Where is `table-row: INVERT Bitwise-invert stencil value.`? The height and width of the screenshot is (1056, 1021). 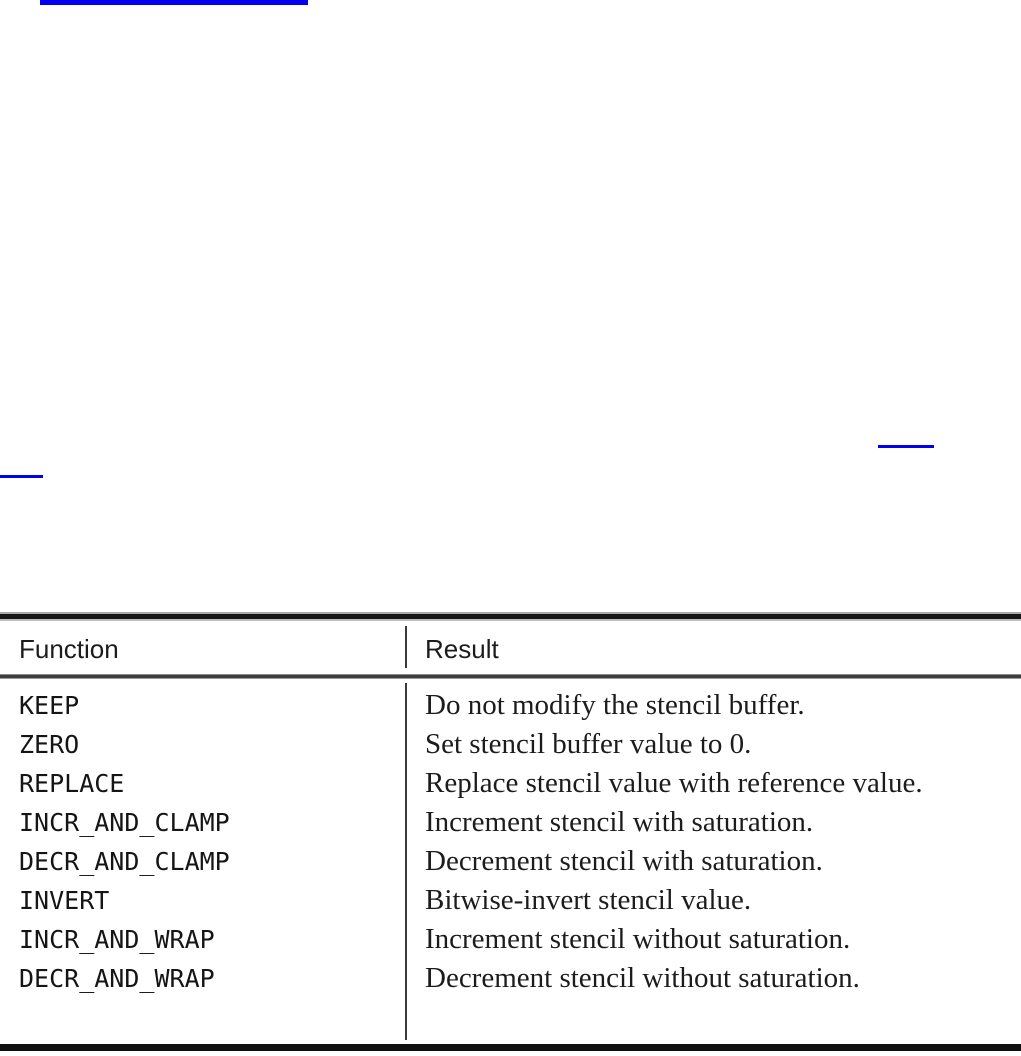 table-row: INVERT Bitwise-invert stencil value. is located at coordinates (510, 900).